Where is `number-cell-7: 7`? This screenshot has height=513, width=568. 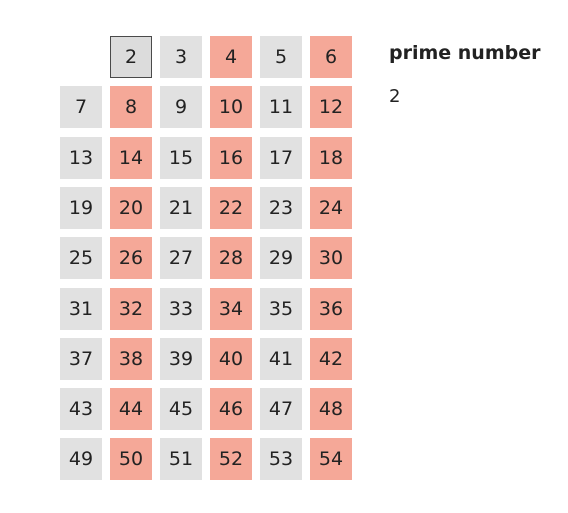 number-cell-7: 7 is located at coordinates (81, 107).